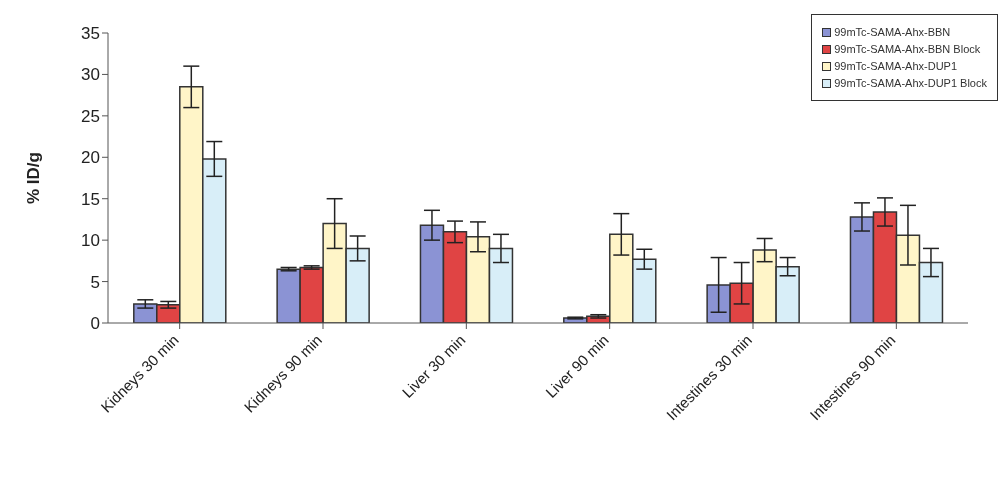 The image size is (1008, 483). I want to click on y-tick-label: 5, so click(95, 282).